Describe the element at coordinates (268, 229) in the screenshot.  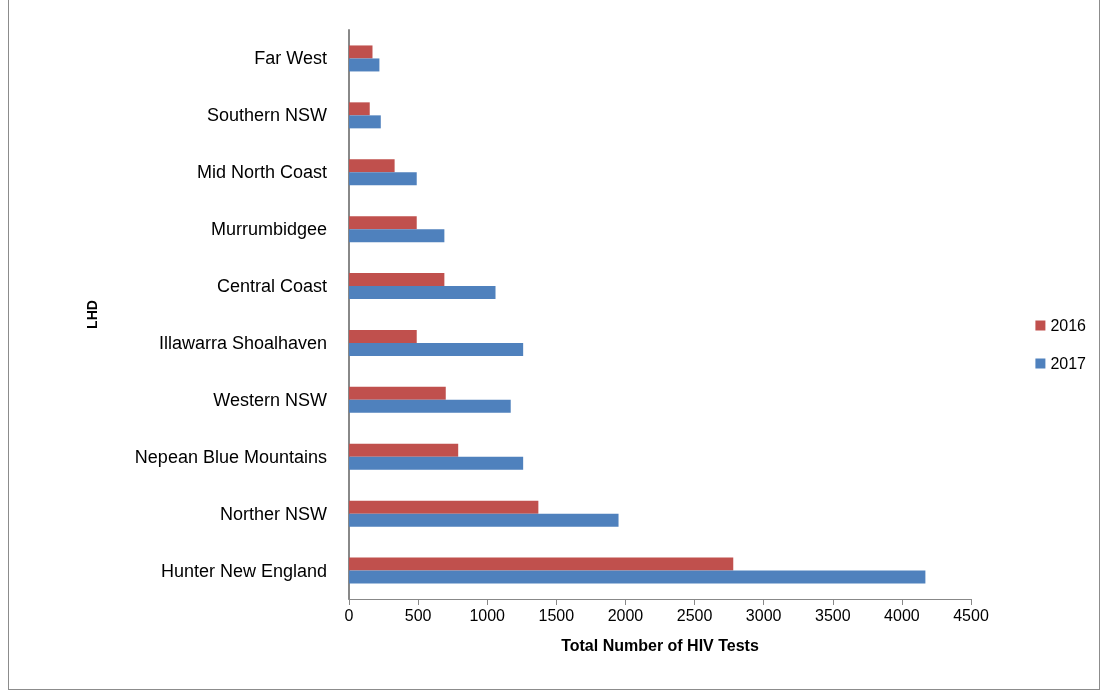
I see `y-tick-label: Murrumbidgee` at that location.